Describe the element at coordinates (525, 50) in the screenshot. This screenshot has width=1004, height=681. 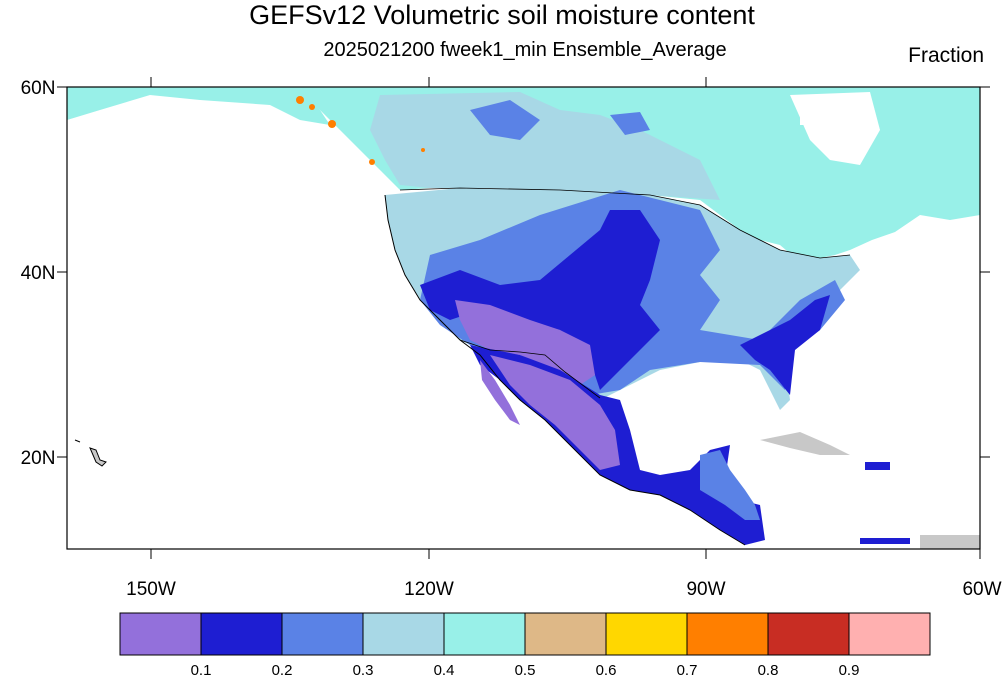
I see `map-subtitle: 2025021200 fweek1_min Ensemble_Average` at that location.